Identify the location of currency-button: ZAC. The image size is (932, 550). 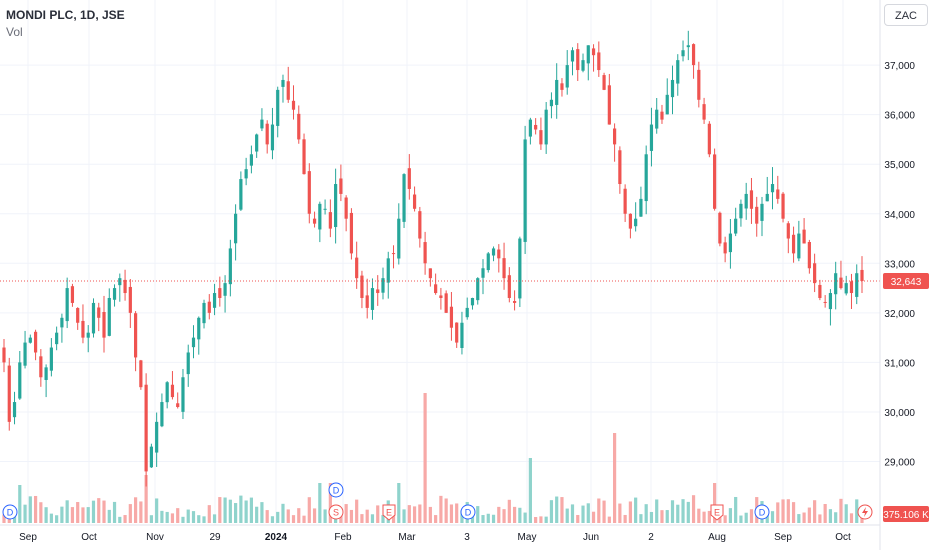
(906, 15).